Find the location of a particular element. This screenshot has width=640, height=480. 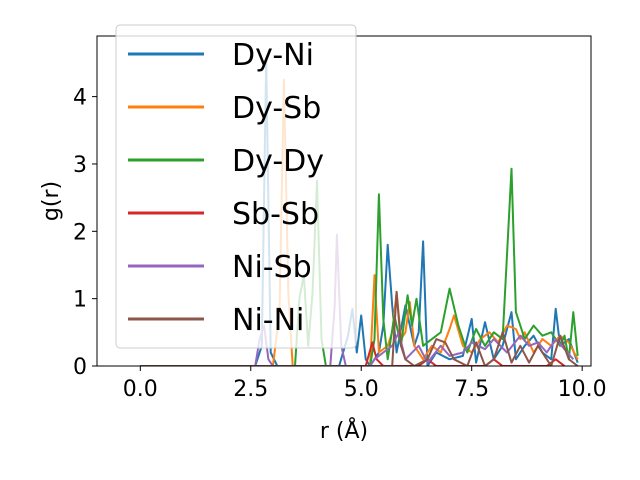

x-tick-label: 10.0 is located at coordinates (582, 389).